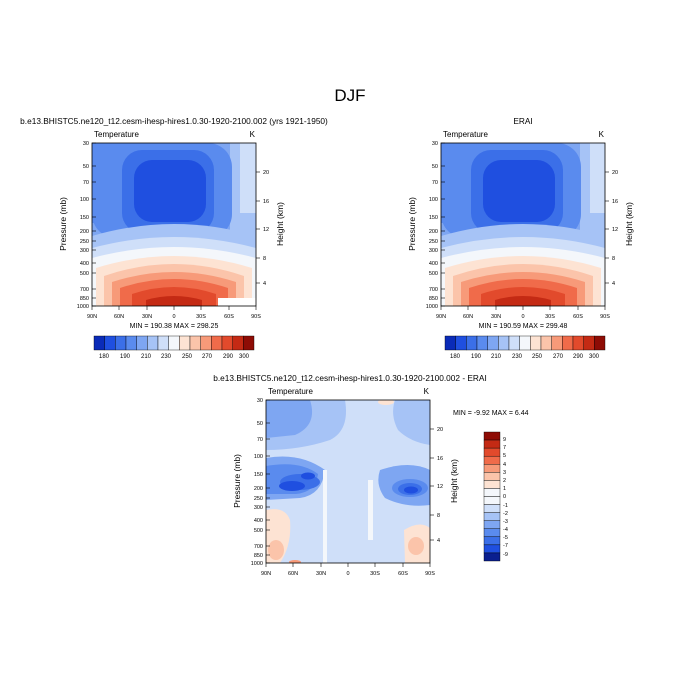 This screenshot has height=700, width=700. Describe the element at coordinates (504, 448) in the screenshot. I see `panel-diff-cbar-label: 7` at that location.